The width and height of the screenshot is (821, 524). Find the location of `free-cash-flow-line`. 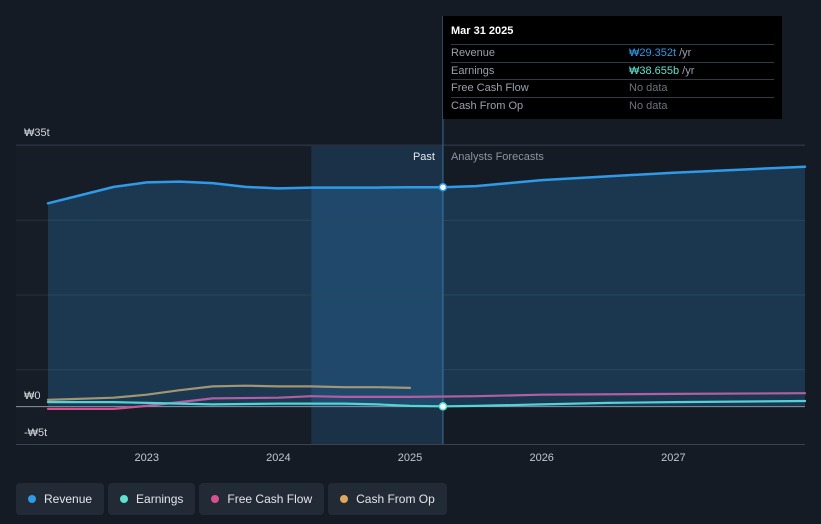

free-cash-flow-line is located at coordinates (426, 401).